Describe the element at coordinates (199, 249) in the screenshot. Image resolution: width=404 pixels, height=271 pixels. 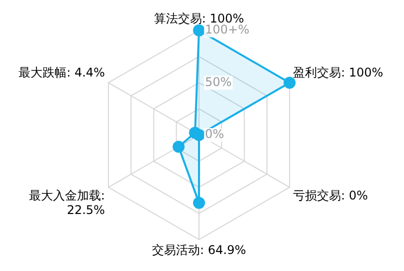
I see `spoke-label: 交易活动: 64.9%` at that location.